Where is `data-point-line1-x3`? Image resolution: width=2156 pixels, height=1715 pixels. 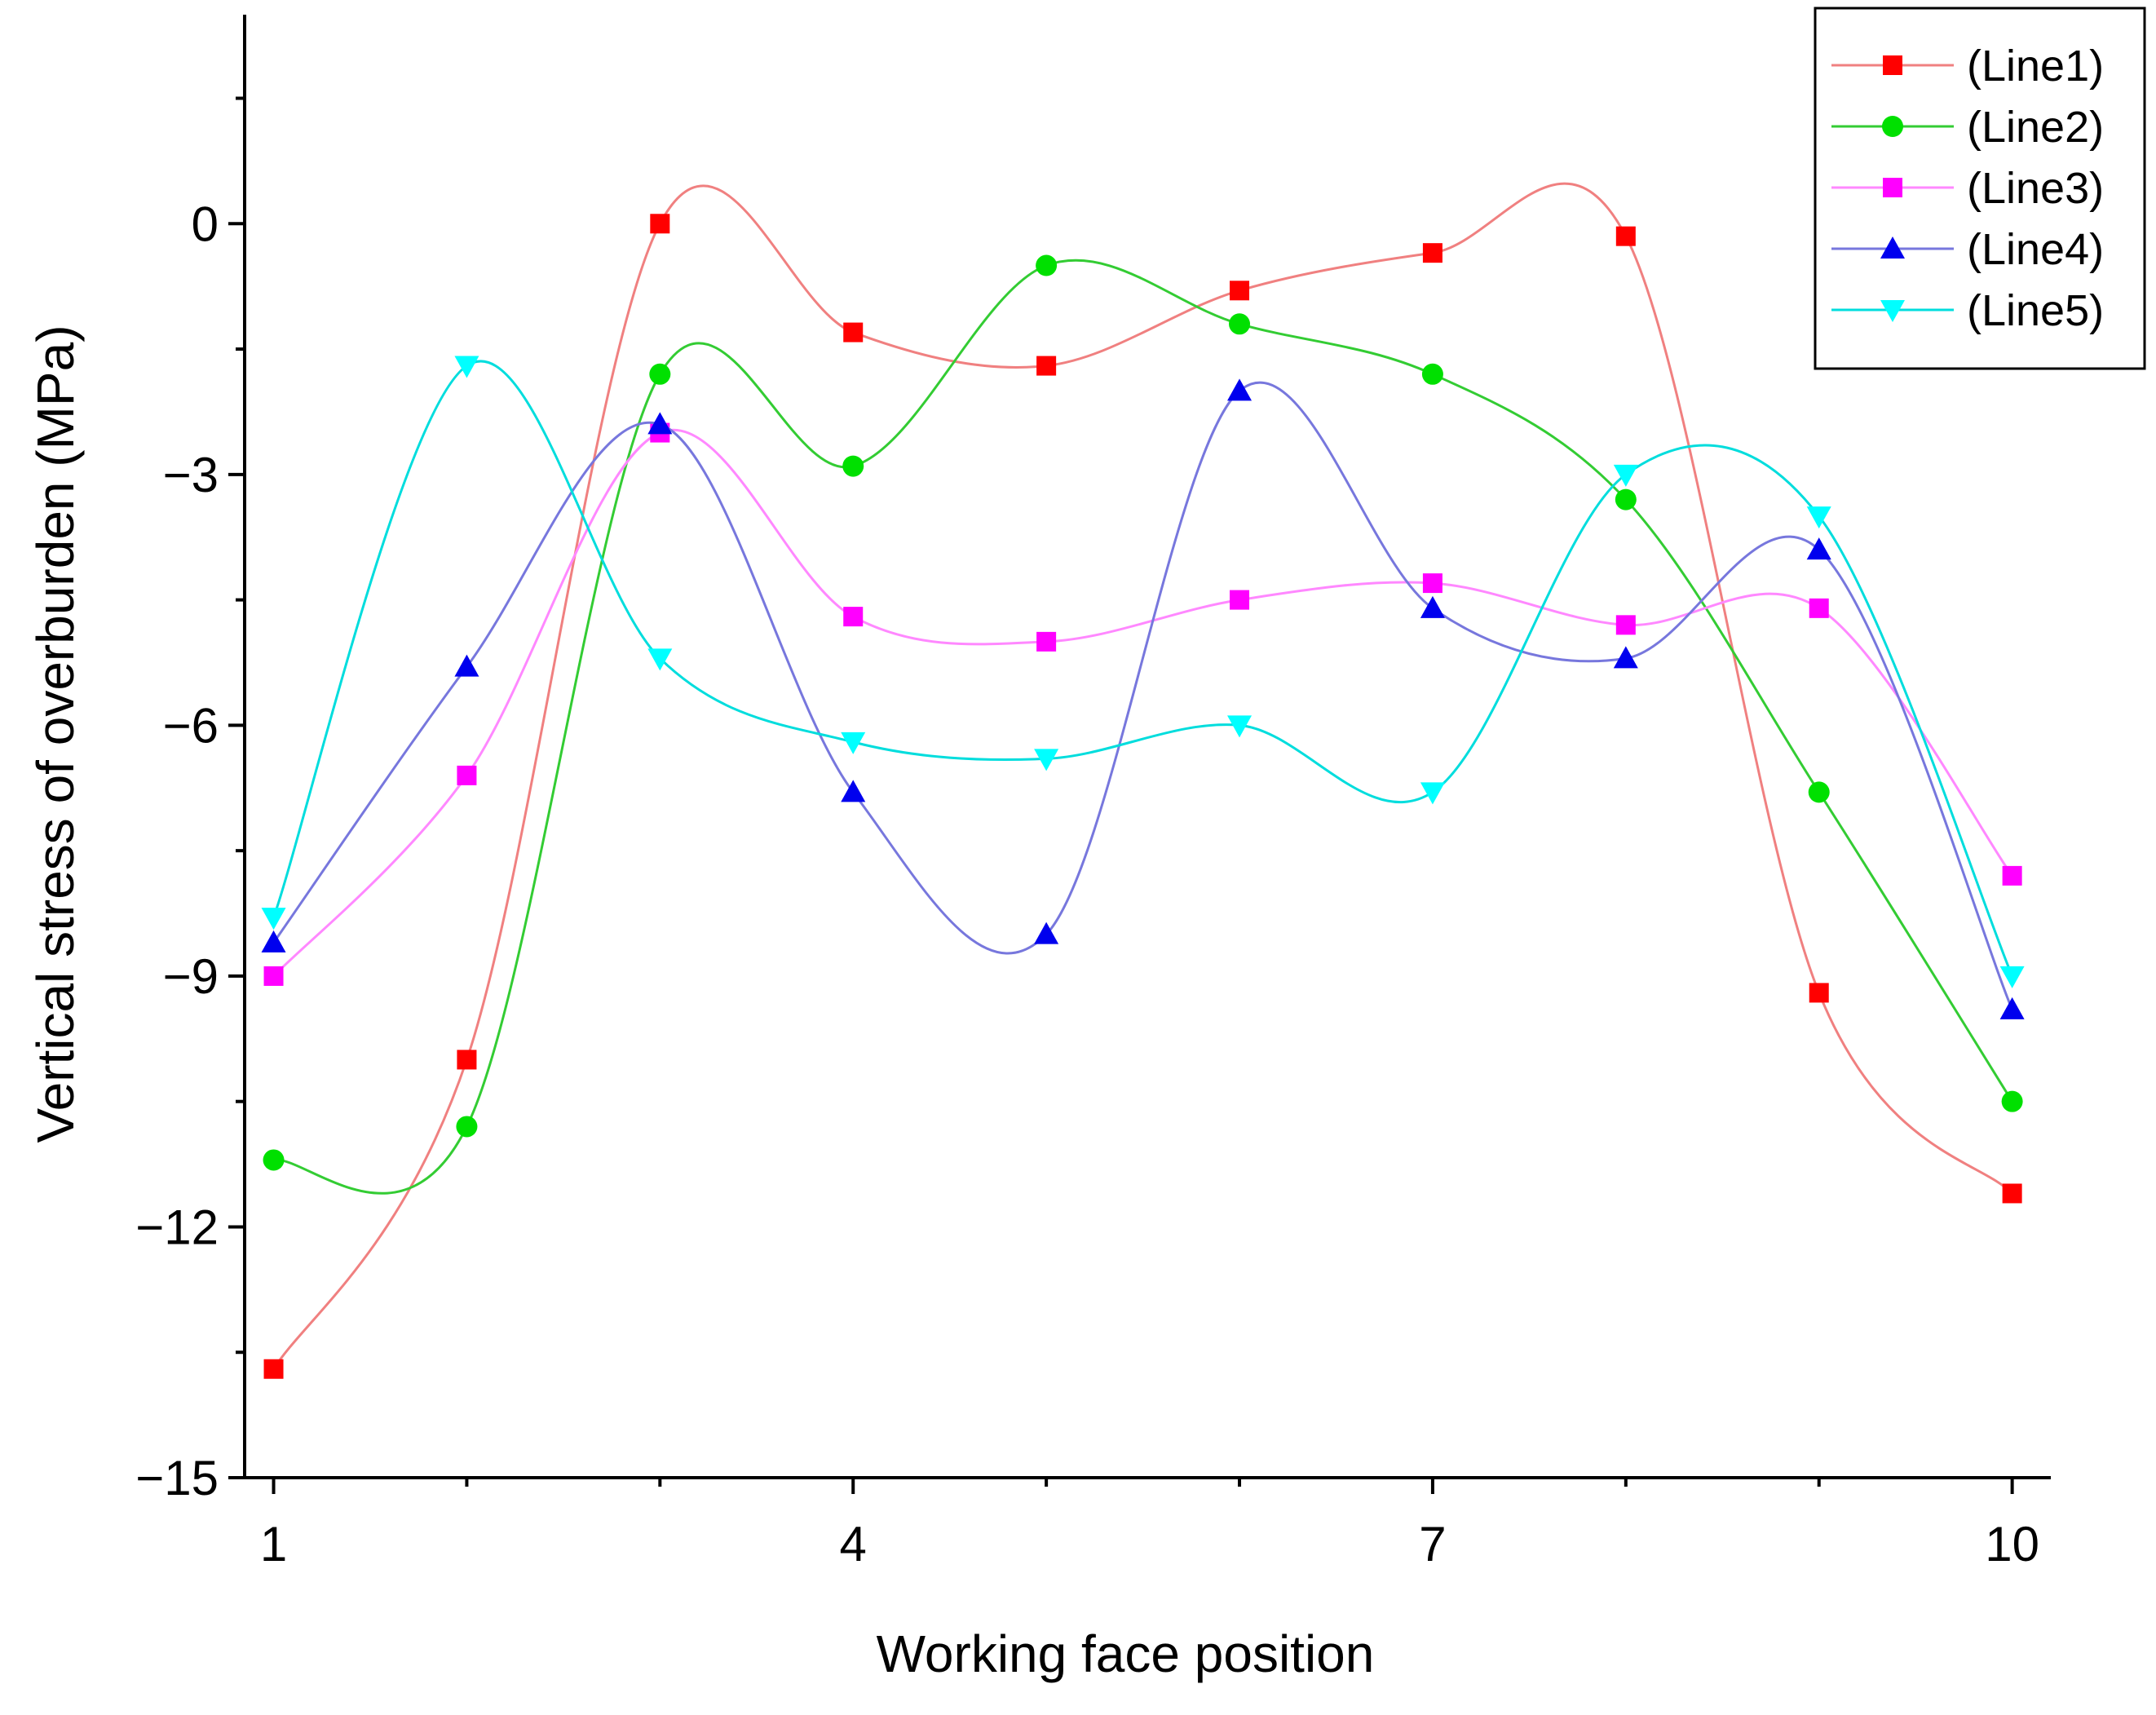
data-point-line1-x3 is located at coordinates (660, 224).